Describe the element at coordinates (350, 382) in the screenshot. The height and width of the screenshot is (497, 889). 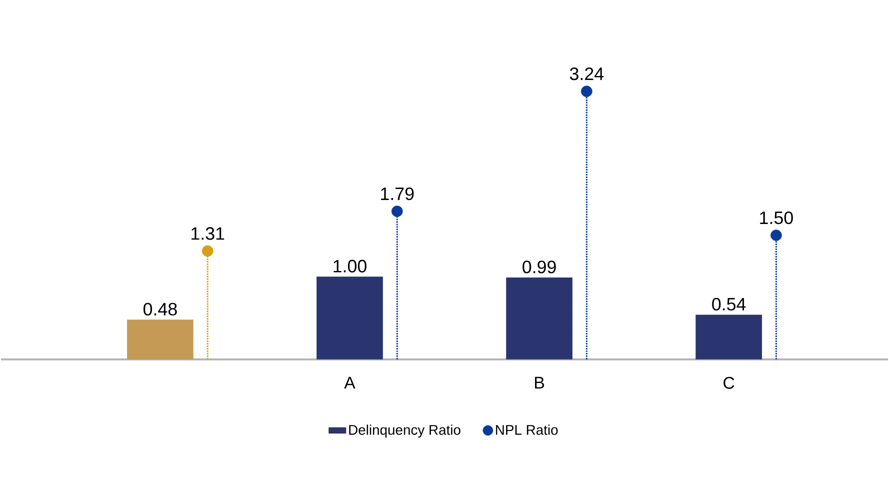
I see `x-tick-label: A` at that location.